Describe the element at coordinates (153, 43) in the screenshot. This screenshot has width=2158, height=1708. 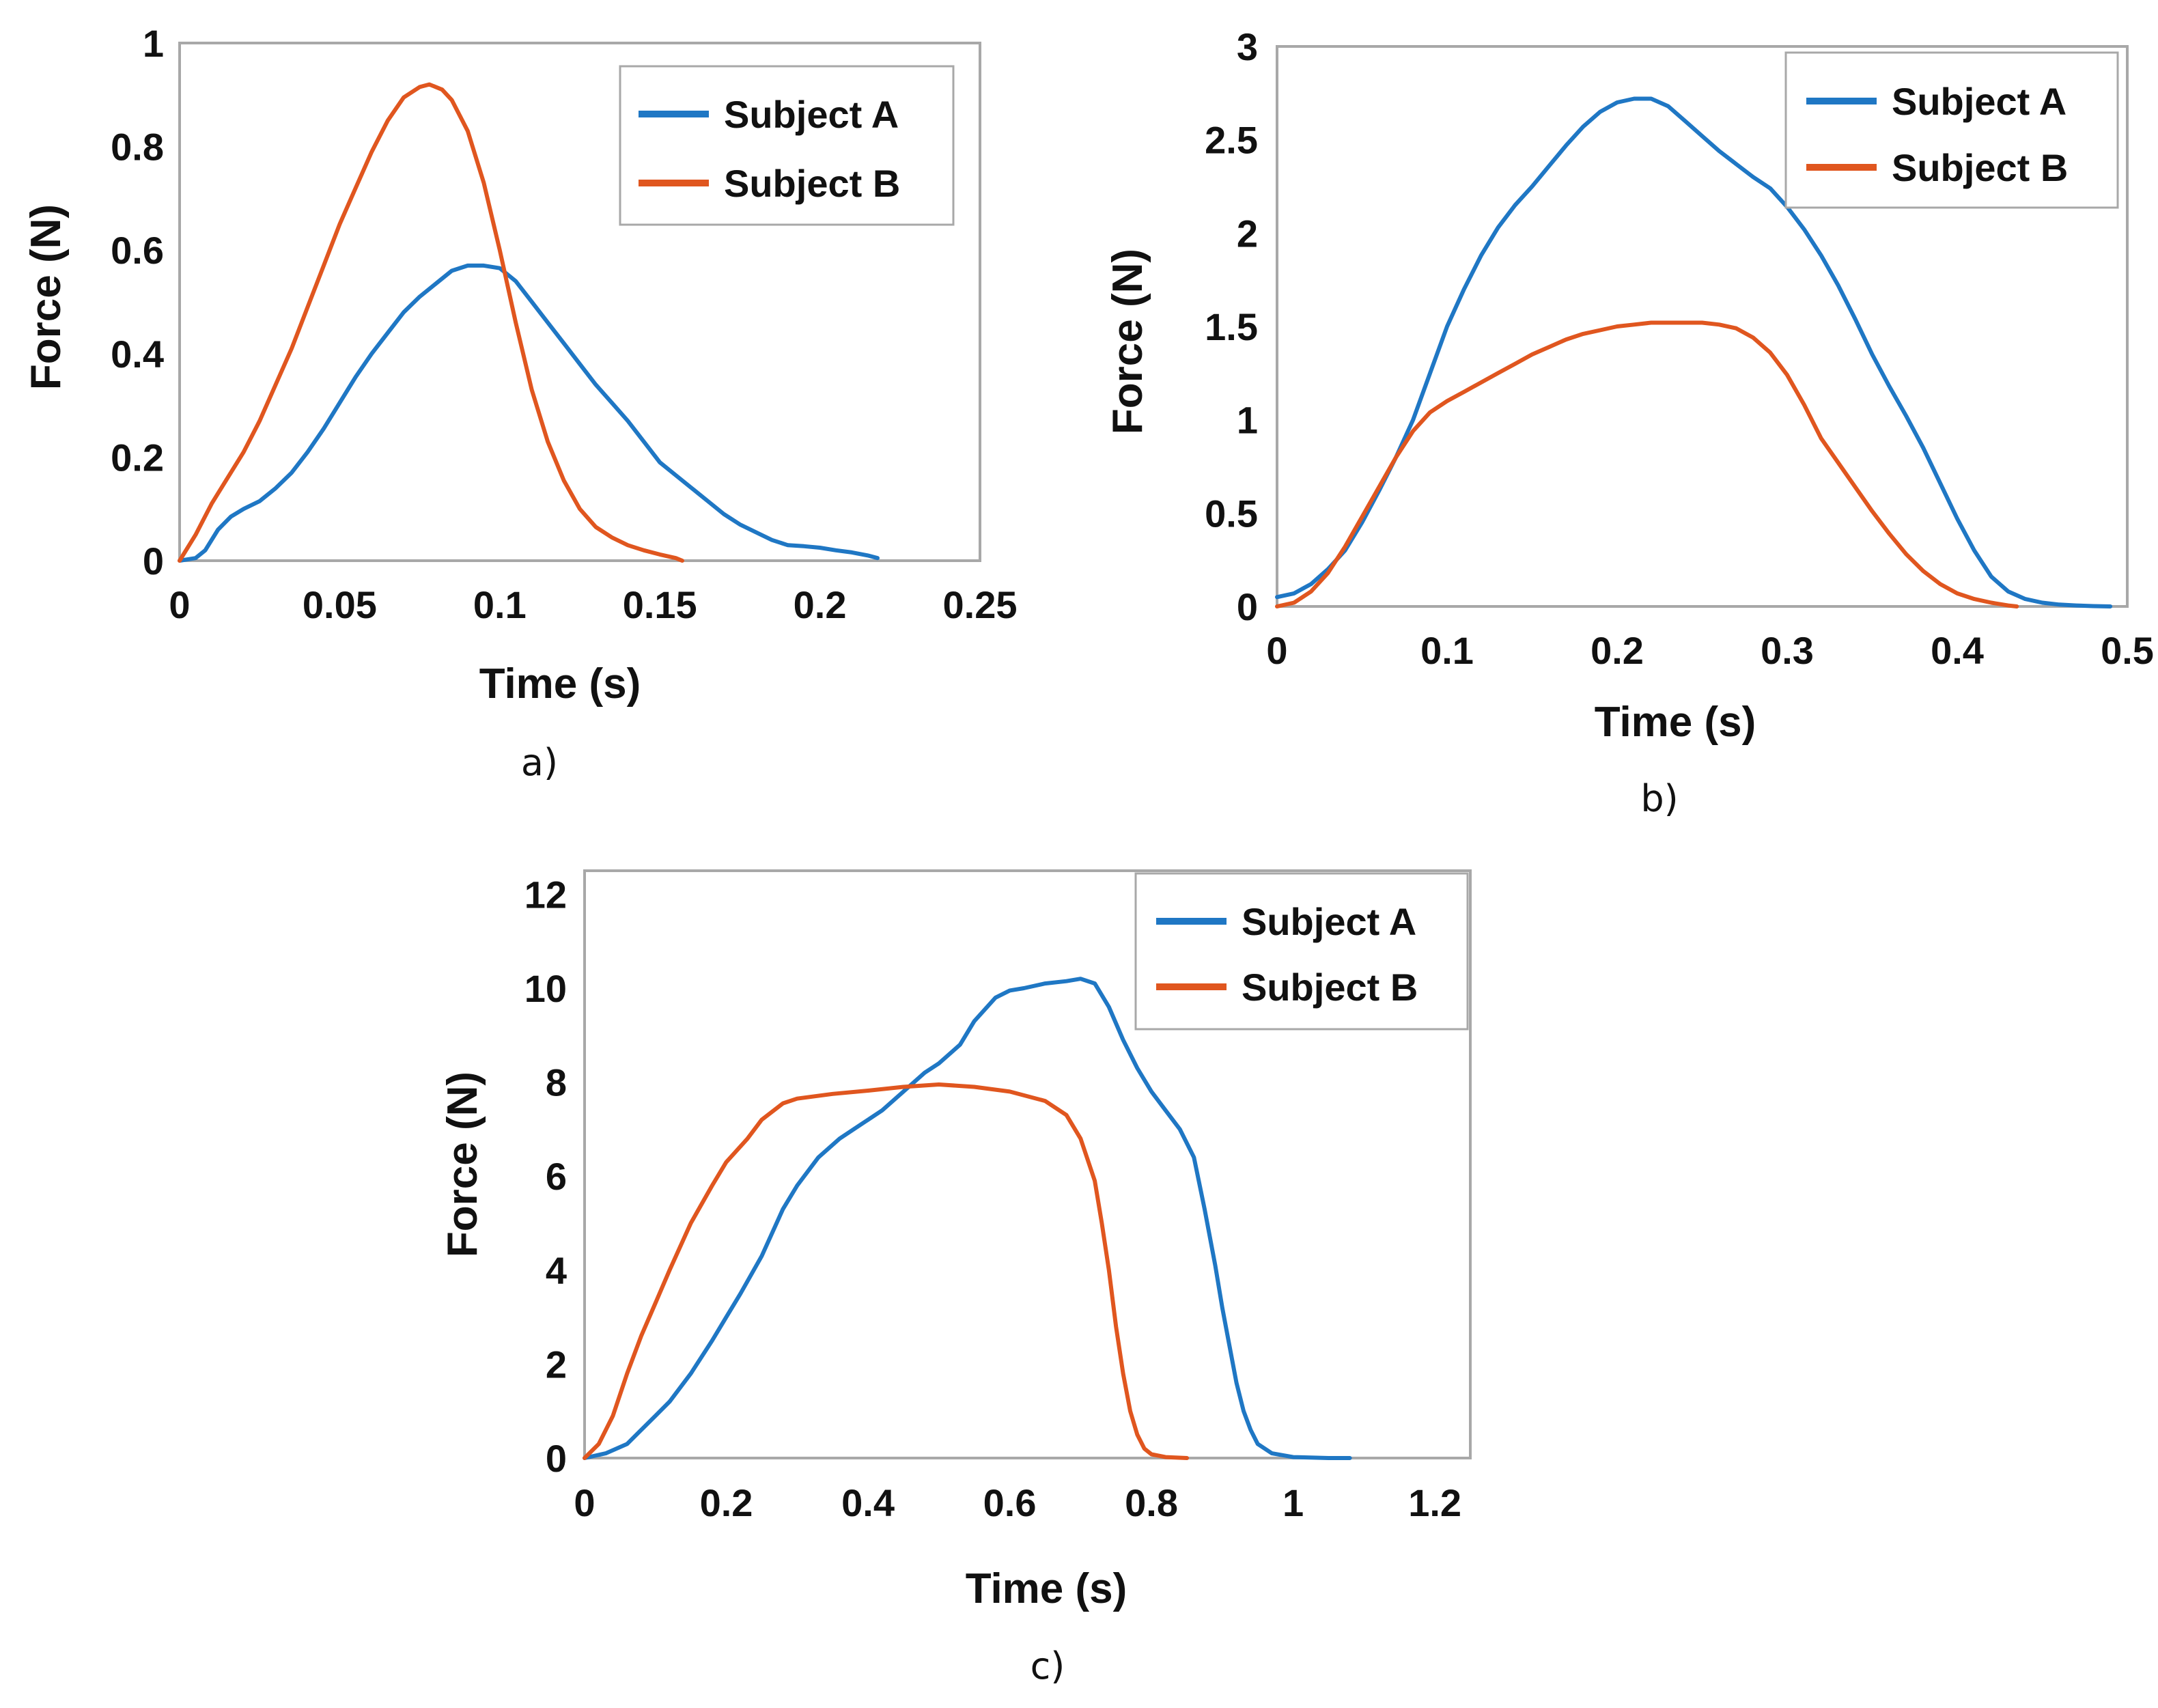
I see `y-tick-label-a: 1` at that location.